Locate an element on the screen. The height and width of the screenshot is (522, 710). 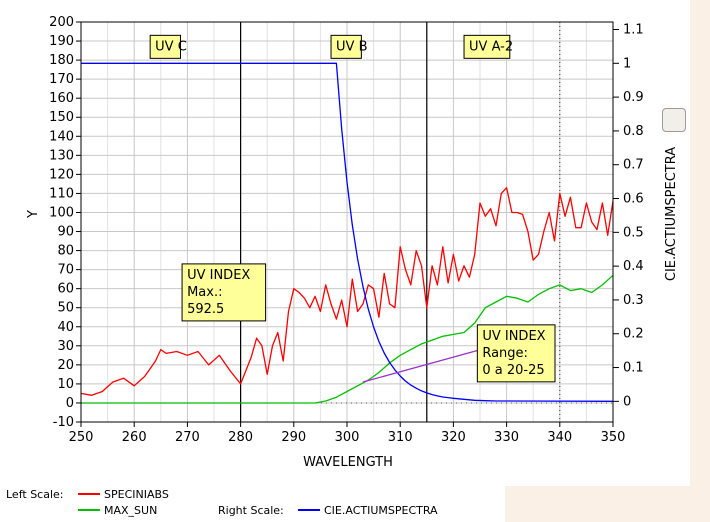
x-tick-label: 310 is located at coordinates (400, 437).